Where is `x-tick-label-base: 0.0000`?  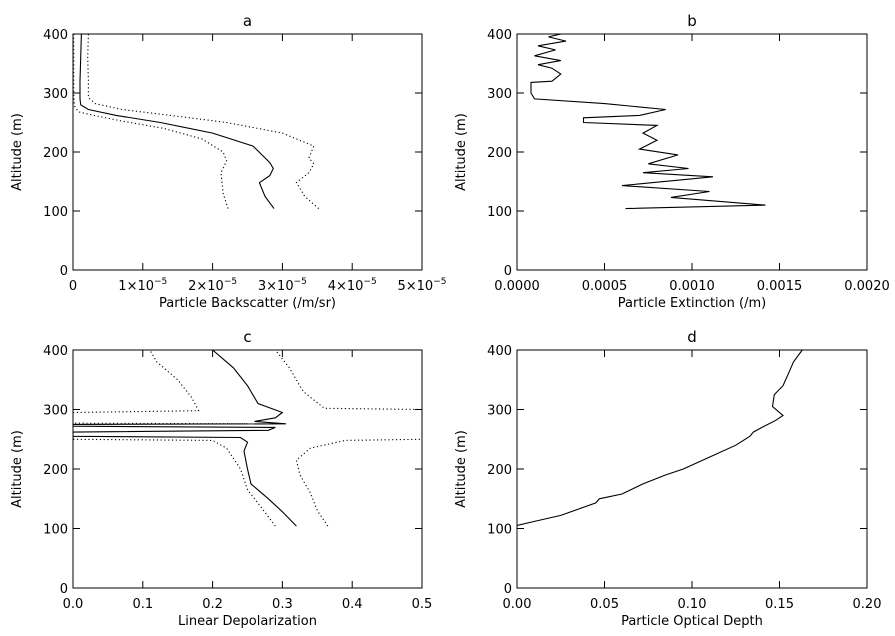
x-tick-label-base: 0.0000 is located at coordinates (517, 286).